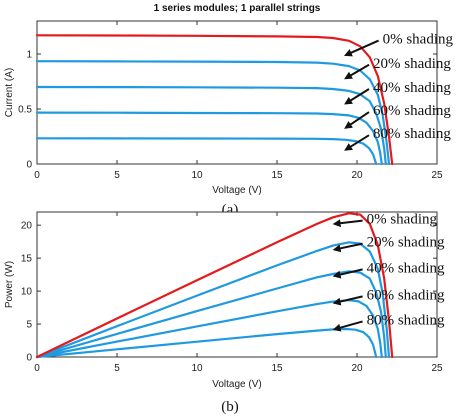 This screenshot has width=474, height=417. I want to click on y-tick-label: 5, so click(29, 325).